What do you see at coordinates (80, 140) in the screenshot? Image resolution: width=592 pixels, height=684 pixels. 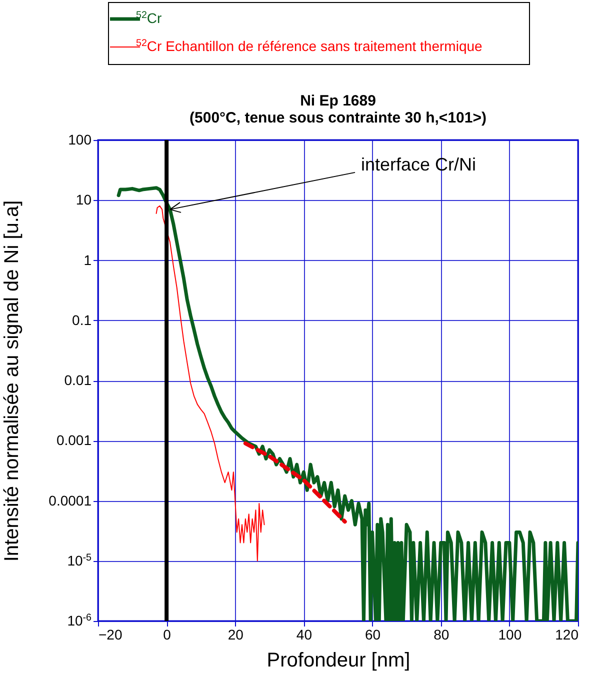 I see `y-tick-label: 100` at bounding box center [80, 140].